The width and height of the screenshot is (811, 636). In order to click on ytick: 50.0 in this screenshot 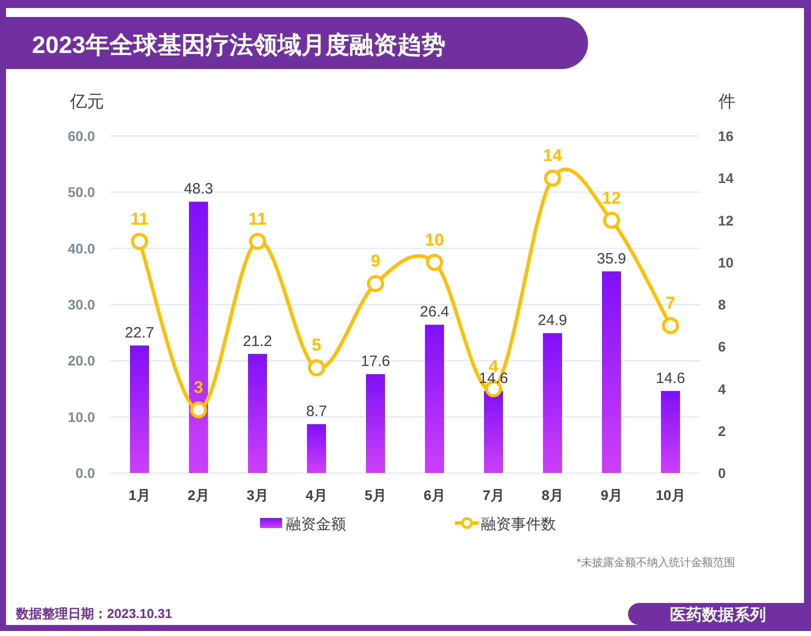, I will do `click(81, 192)`.